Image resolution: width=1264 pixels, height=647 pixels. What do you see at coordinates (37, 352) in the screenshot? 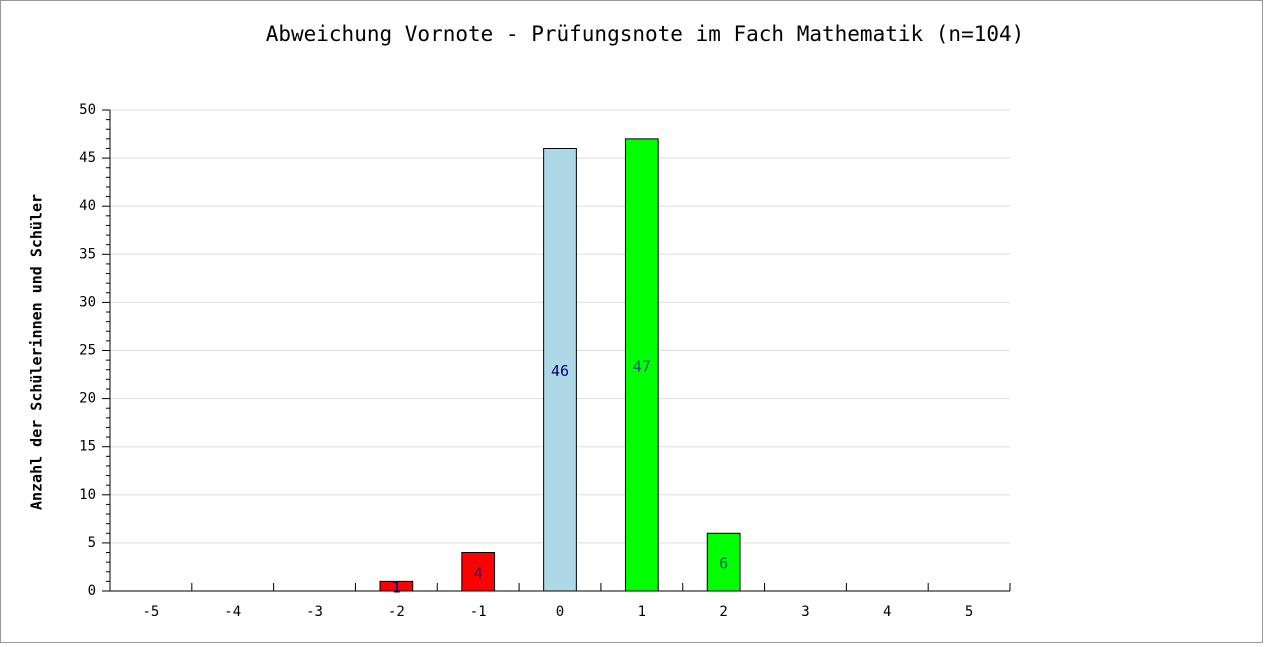
I see `y-axis-label: Anzahl der Schülerinnen und Schüler` at bounding box center [37, 352].